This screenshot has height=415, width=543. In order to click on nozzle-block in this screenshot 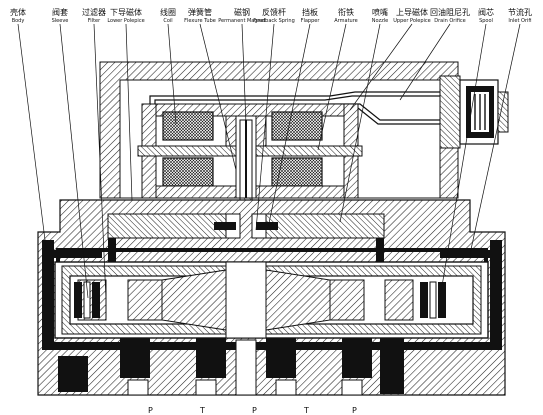, I will do `click(246, 226)`.